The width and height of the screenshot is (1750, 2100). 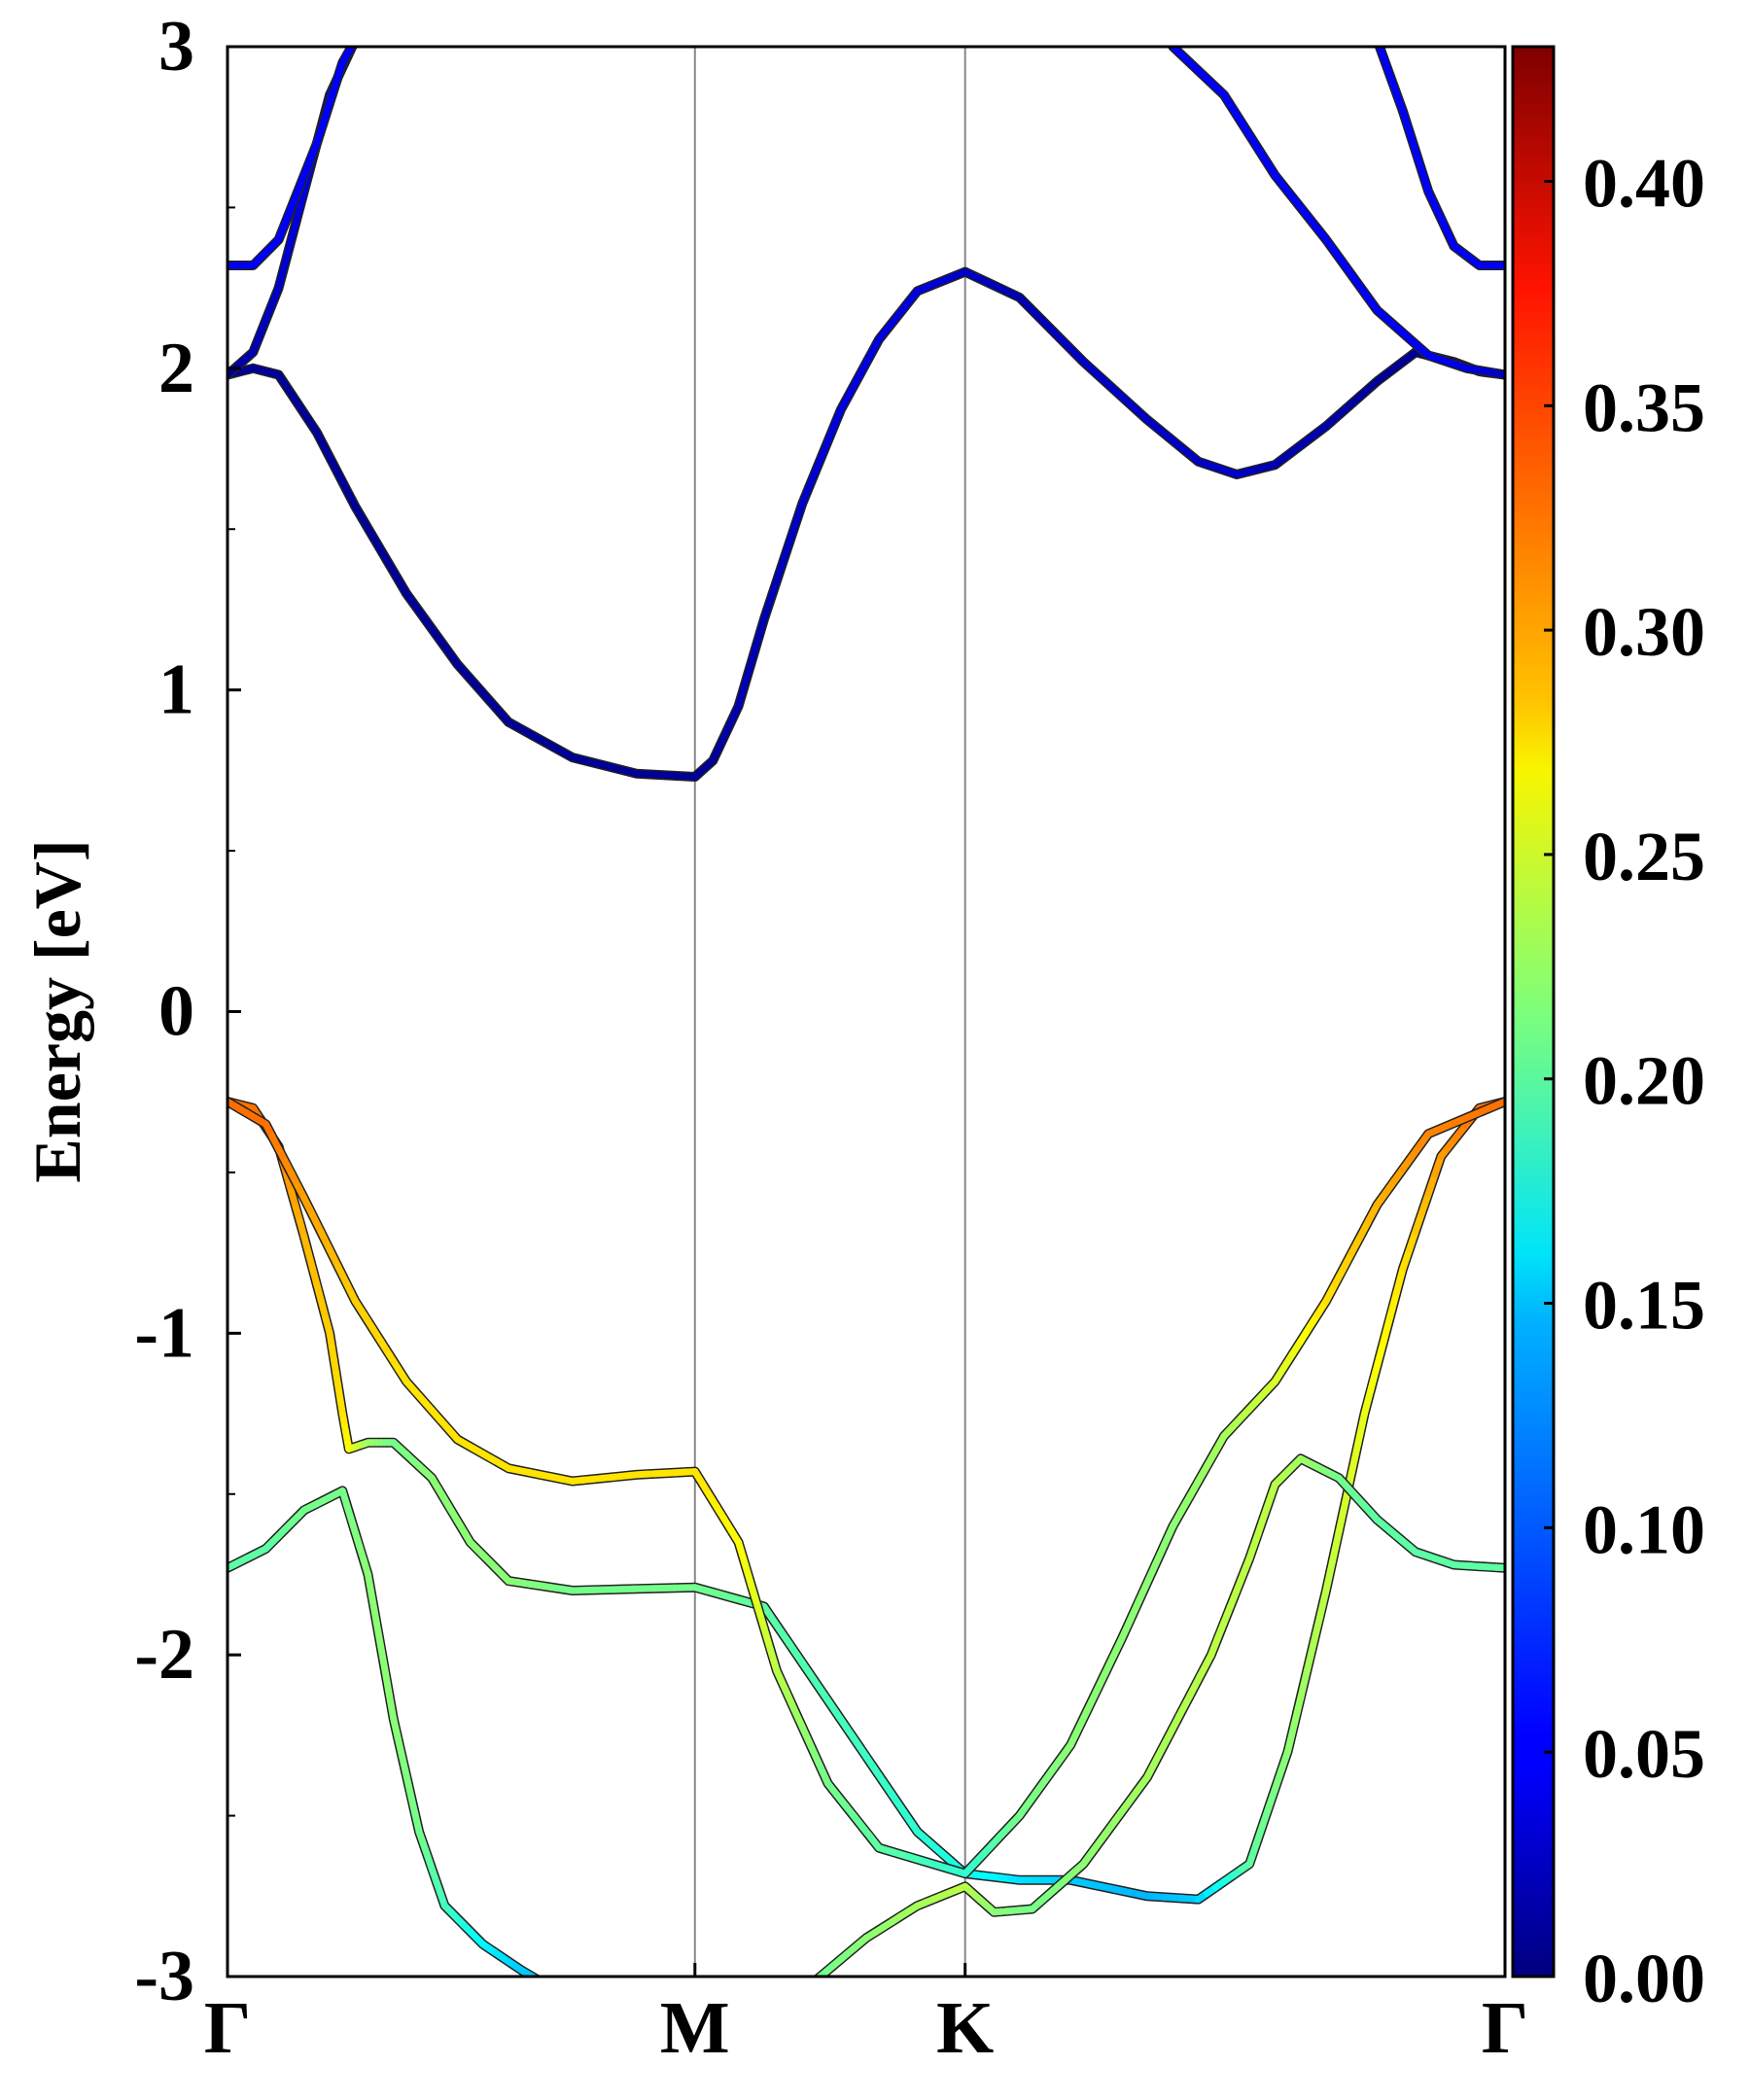 I want to click on colorbar-tick-label-7: 0.05, so click(x=1644, y=1754).